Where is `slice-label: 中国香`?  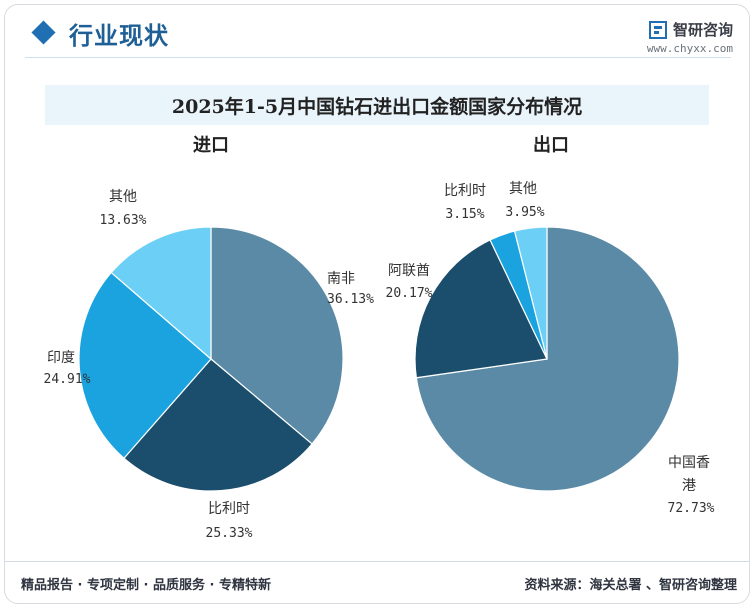 slice-label: 中国香 is located at coordinates (689, 463).